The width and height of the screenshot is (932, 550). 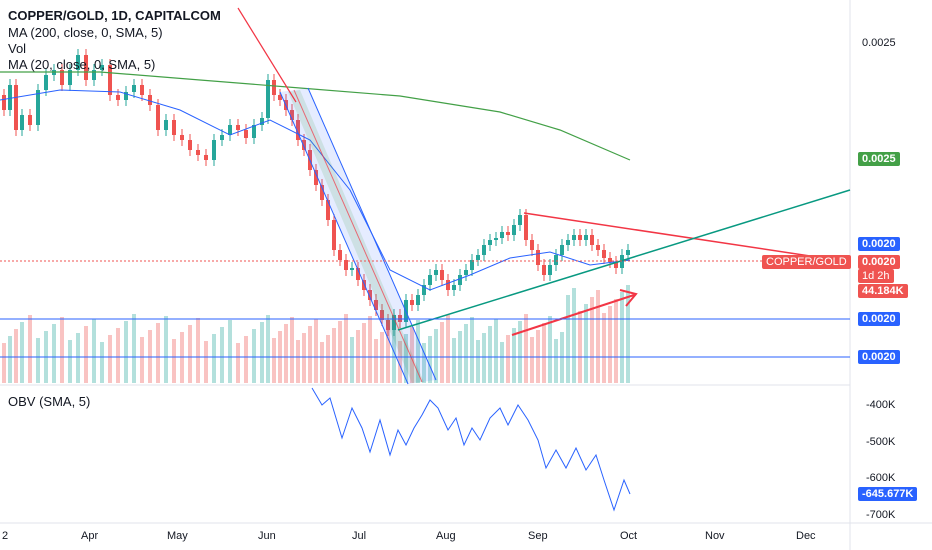 What do you see at coordinates (85, 32) in the screenshot?
I see `legend-ma200: MA (200, close, 0, SMA, 5)` at bounding box center [85, 32].